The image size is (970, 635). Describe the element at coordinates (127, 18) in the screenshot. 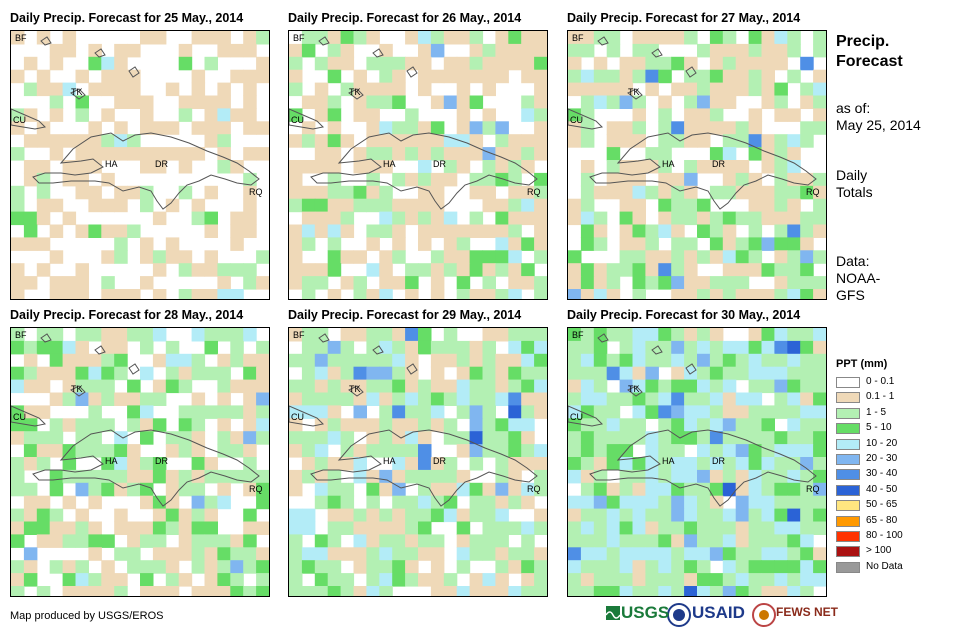

I see `panel-title-1: Daily Precip. Forecast for 25 May., 2014` at that location.